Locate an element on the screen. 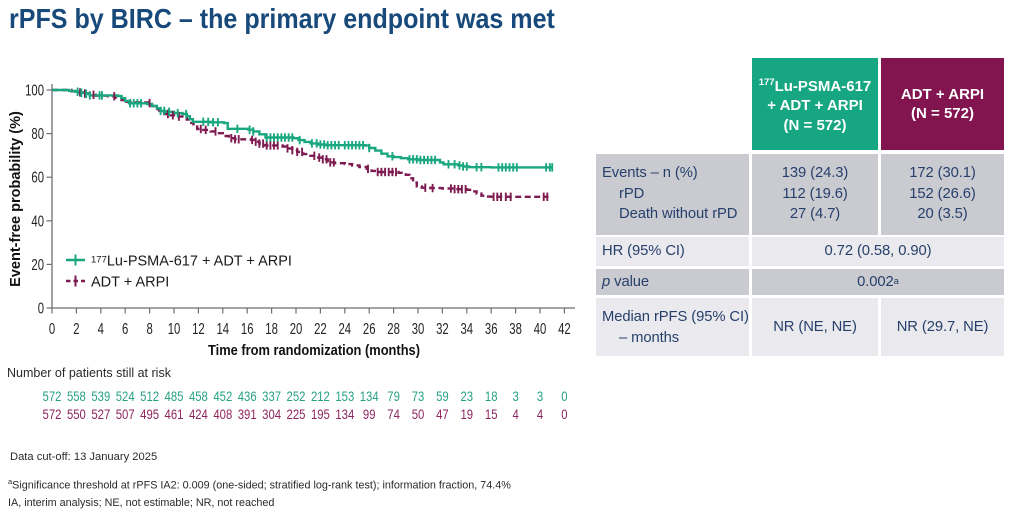  svg-text: 99 is located at coordinates (369, 414).